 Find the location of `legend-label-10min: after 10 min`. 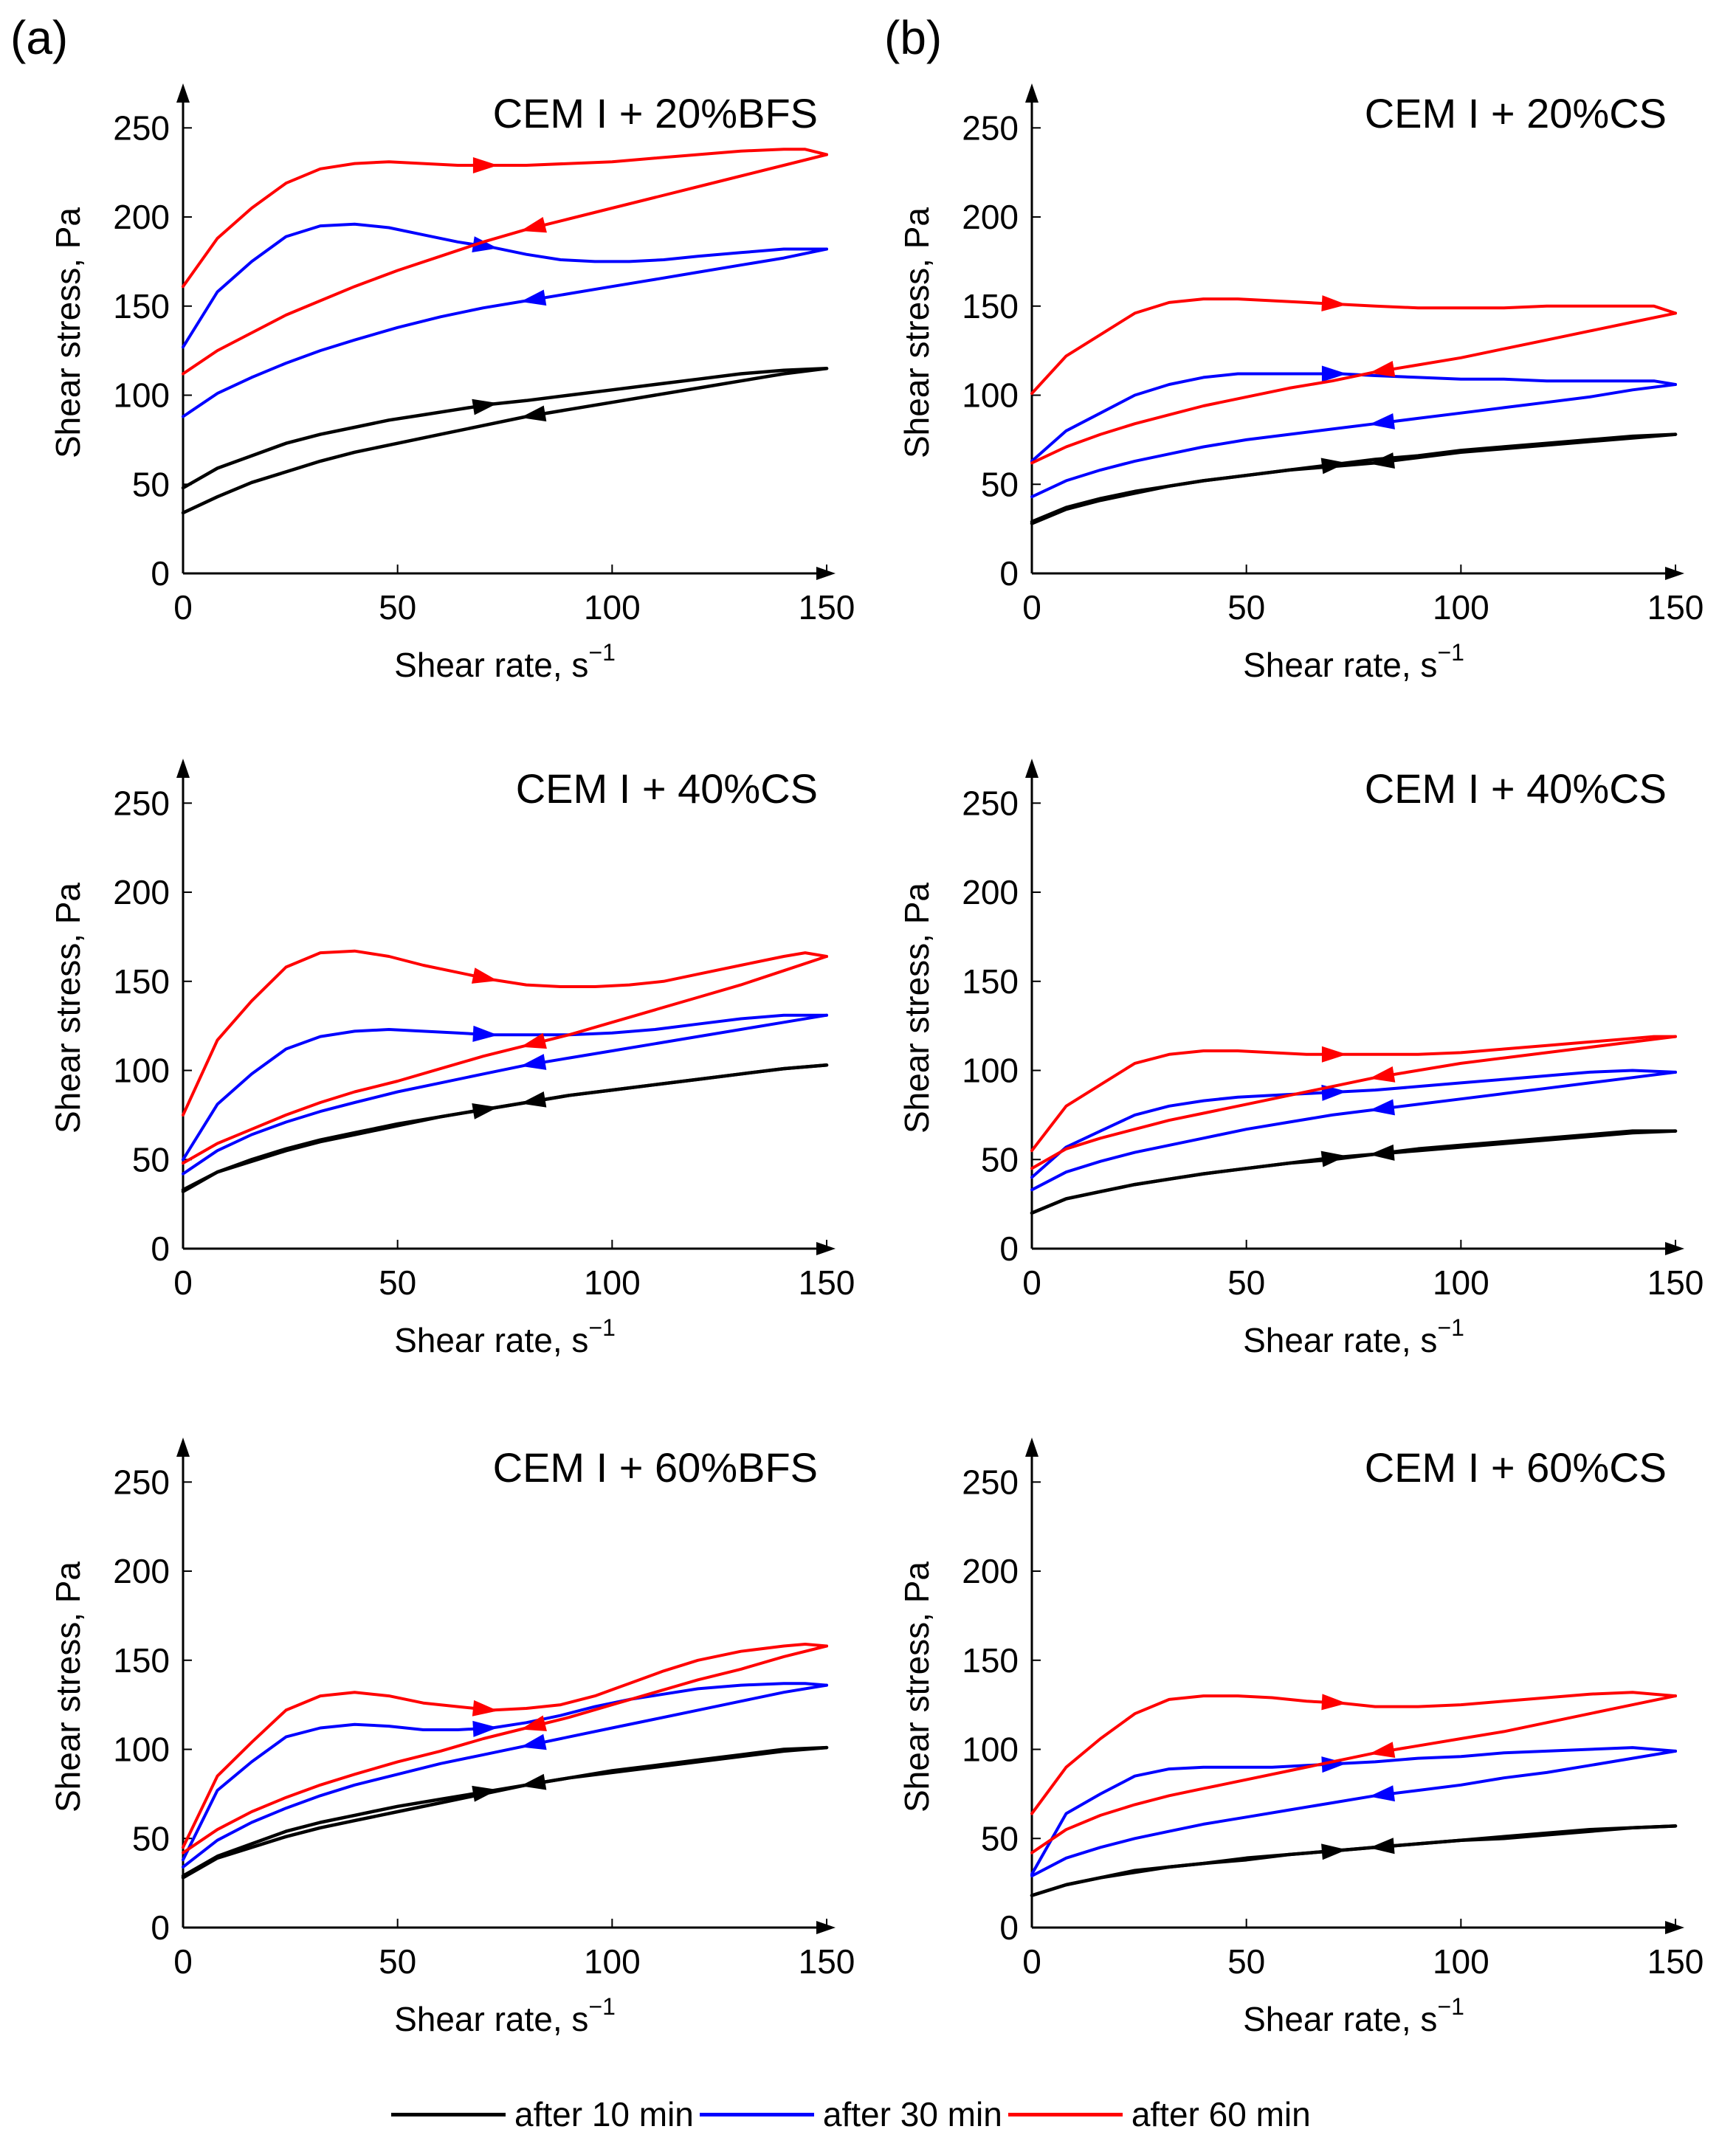

legend-label-10min: after 10 min is located at coordinates (604, 2114).